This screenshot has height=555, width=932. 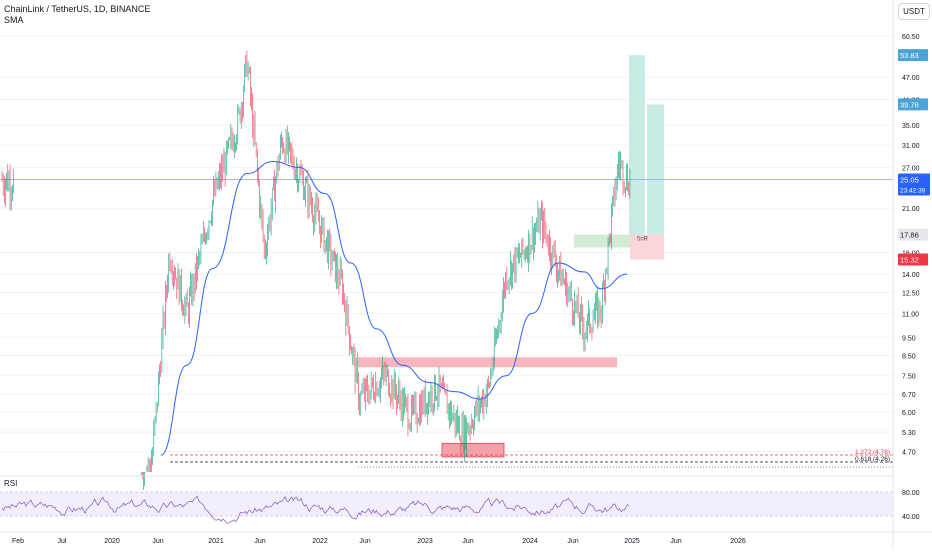 What do you see at coordinates (216, 541) in the screenshot?
I see `time-tick: 2021` at bounding box center [216, 541].